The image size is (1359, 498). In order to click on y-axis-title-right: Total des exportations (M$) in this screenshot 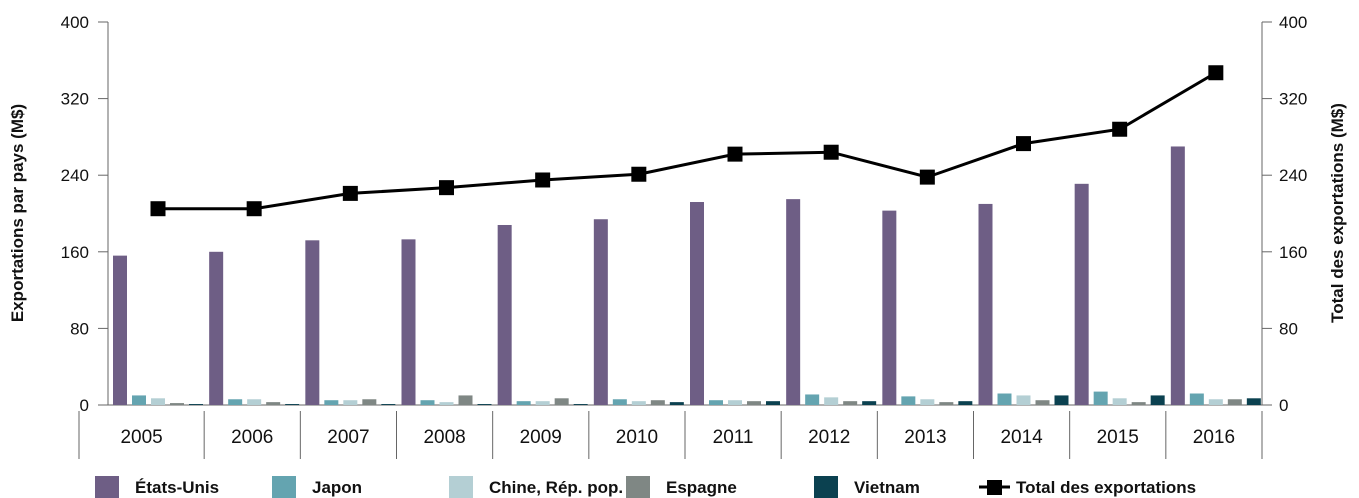, I will do `click(1337, 213)`.